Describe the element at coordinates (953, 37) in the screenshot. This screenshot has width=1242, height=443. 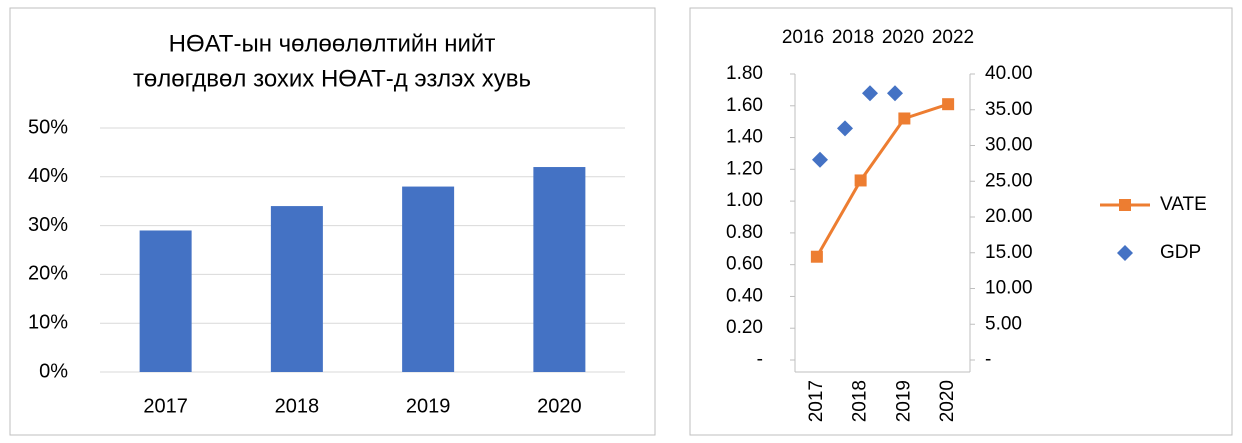
I see `x2-tick-label: 2022` at that location.